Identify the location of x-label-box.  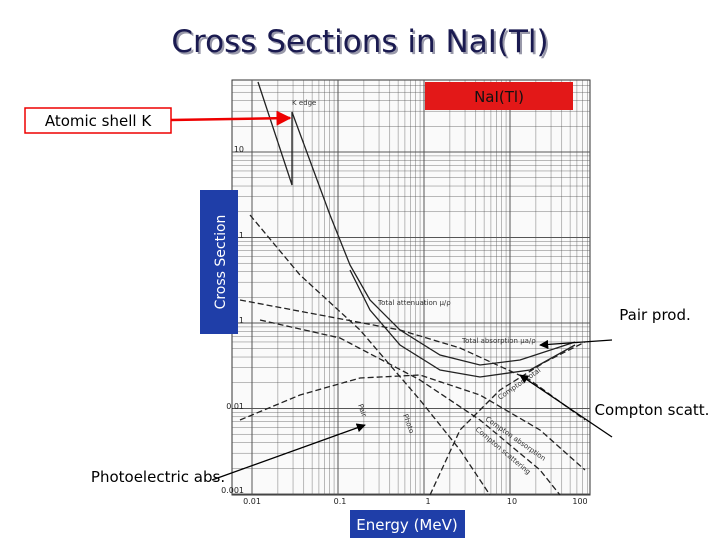
(407, 524).